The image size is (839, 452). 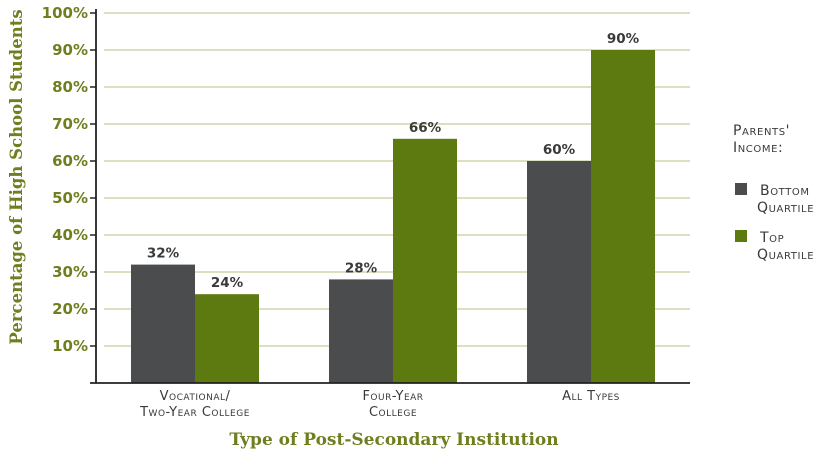 What do you see at coordinates (70, 198) in the screenshot?
I see `y-tick-label: 50%` at bounding box center [70, 198].